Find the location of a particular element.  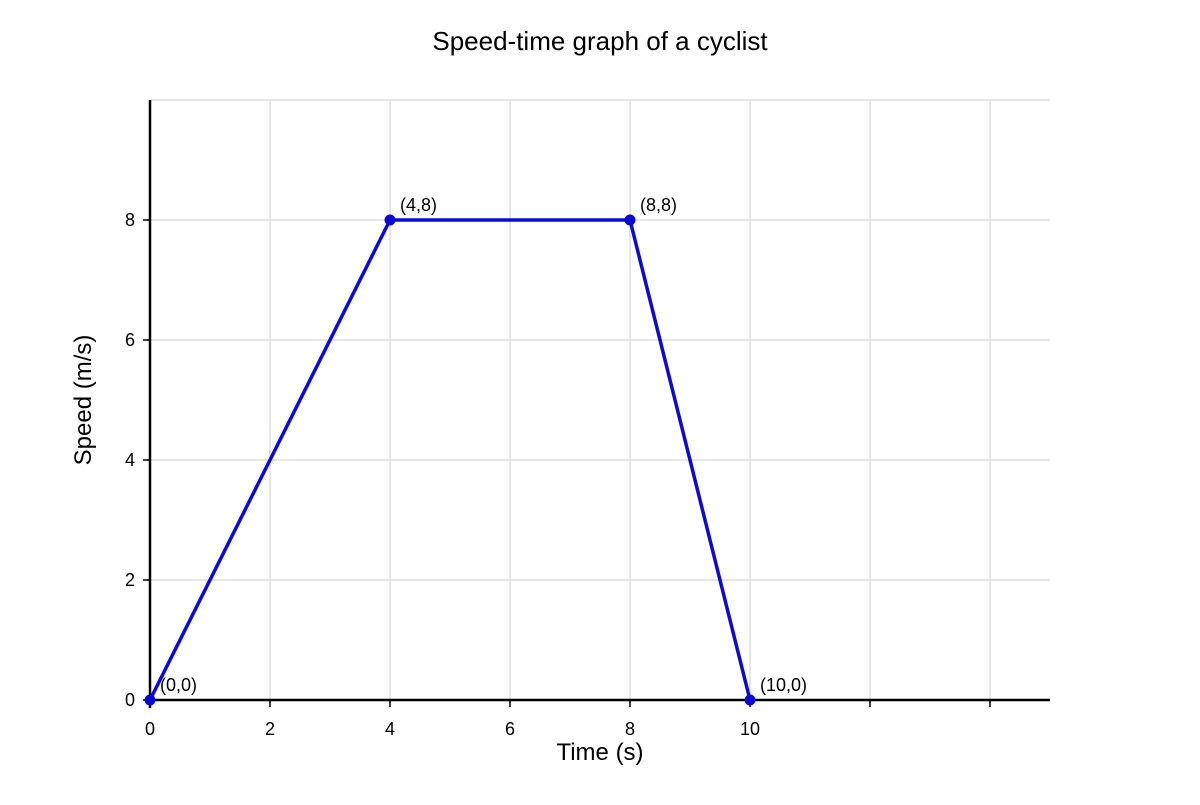

x-tick-label: 2 is located at coordinates (270, 729).